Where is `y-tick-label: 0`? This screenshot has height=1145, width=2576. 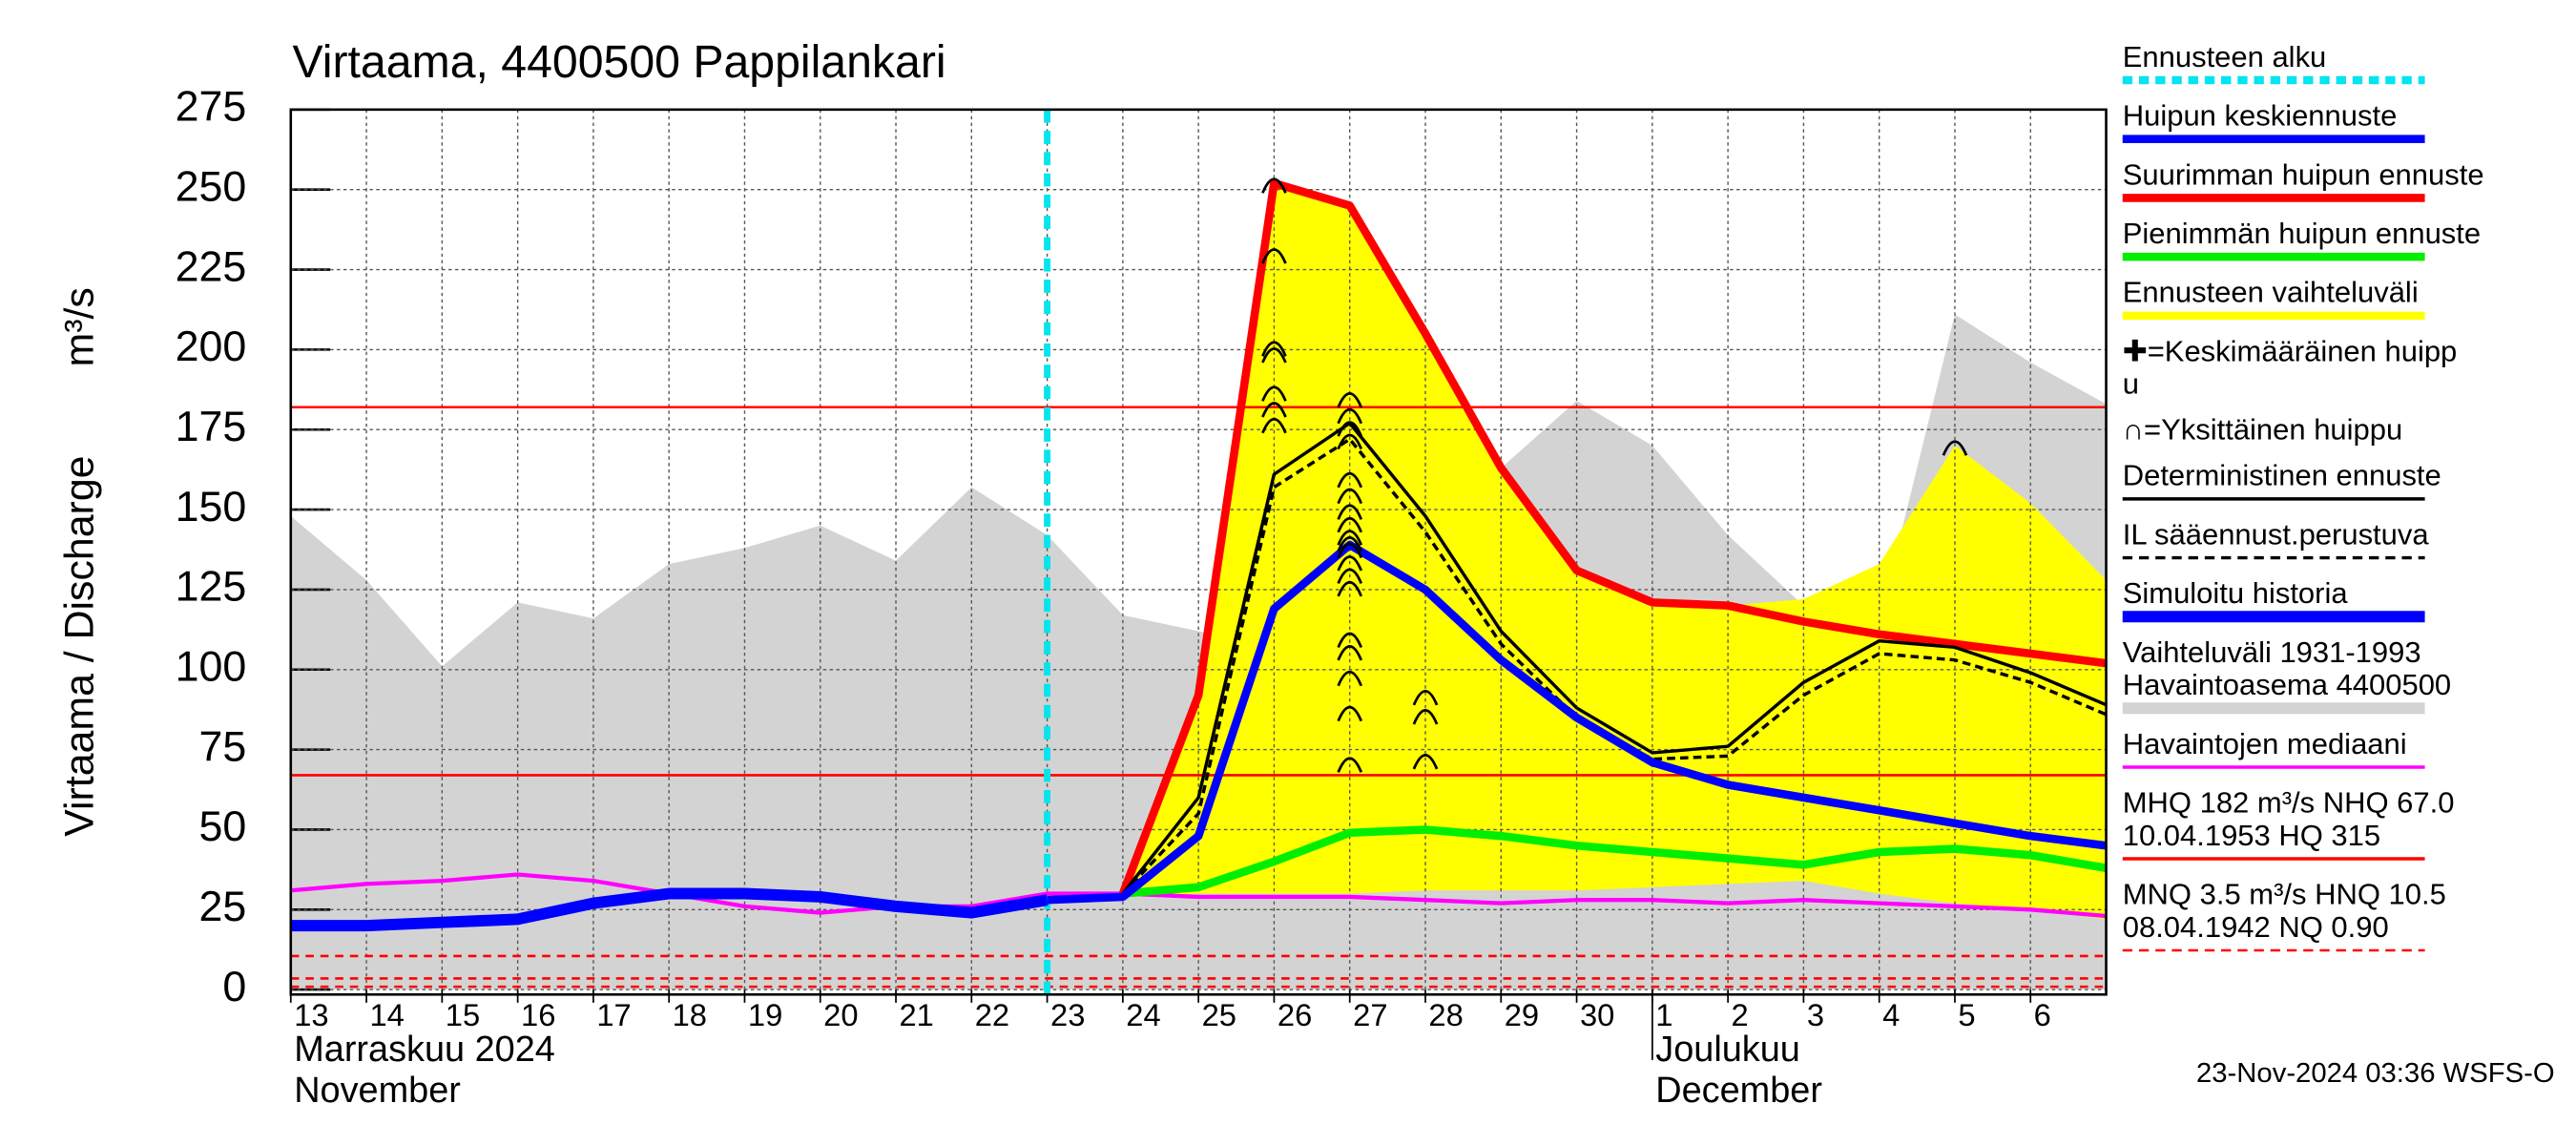
y-tick-label: 0 is located at coordinates (234, 987).